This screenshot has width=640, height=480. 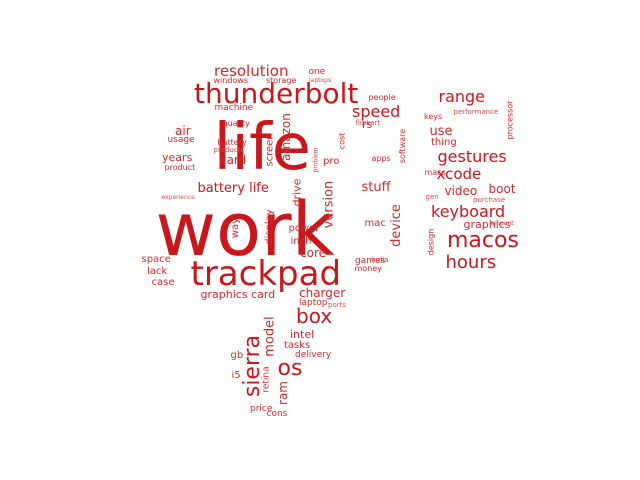 I want to click on word-usage: usage, so click(x=181, y=139).